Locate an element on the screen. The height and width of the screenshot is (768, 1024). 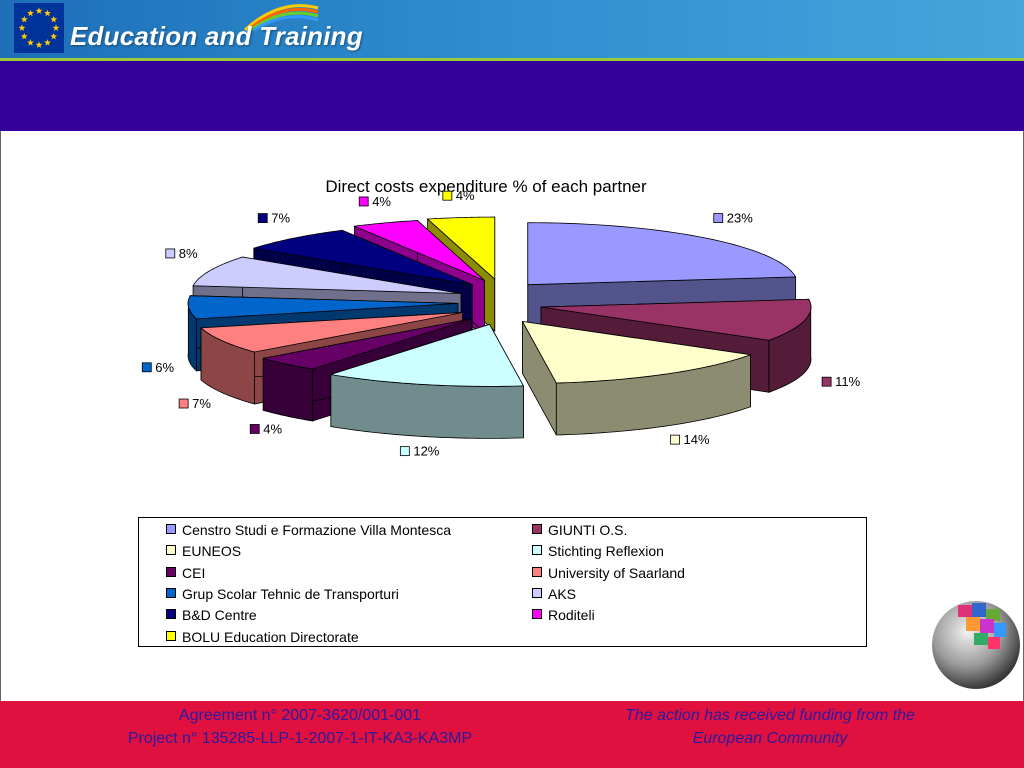
legend-label: BOLU Education Directorate is located at coordinates (270, 636).